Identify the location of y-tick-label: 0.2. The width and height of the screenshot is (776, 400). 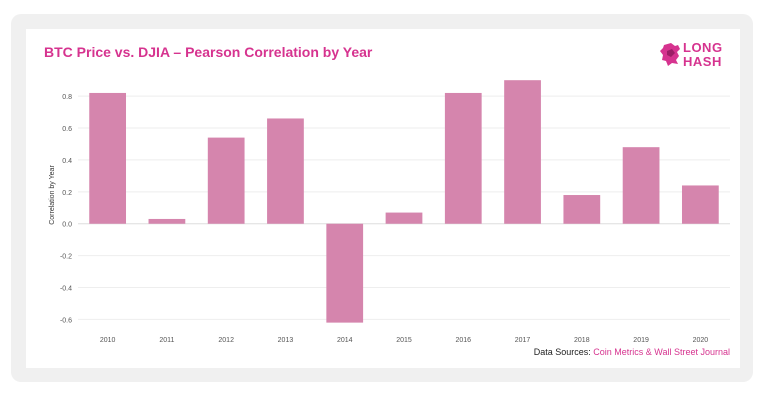
(67, 193).